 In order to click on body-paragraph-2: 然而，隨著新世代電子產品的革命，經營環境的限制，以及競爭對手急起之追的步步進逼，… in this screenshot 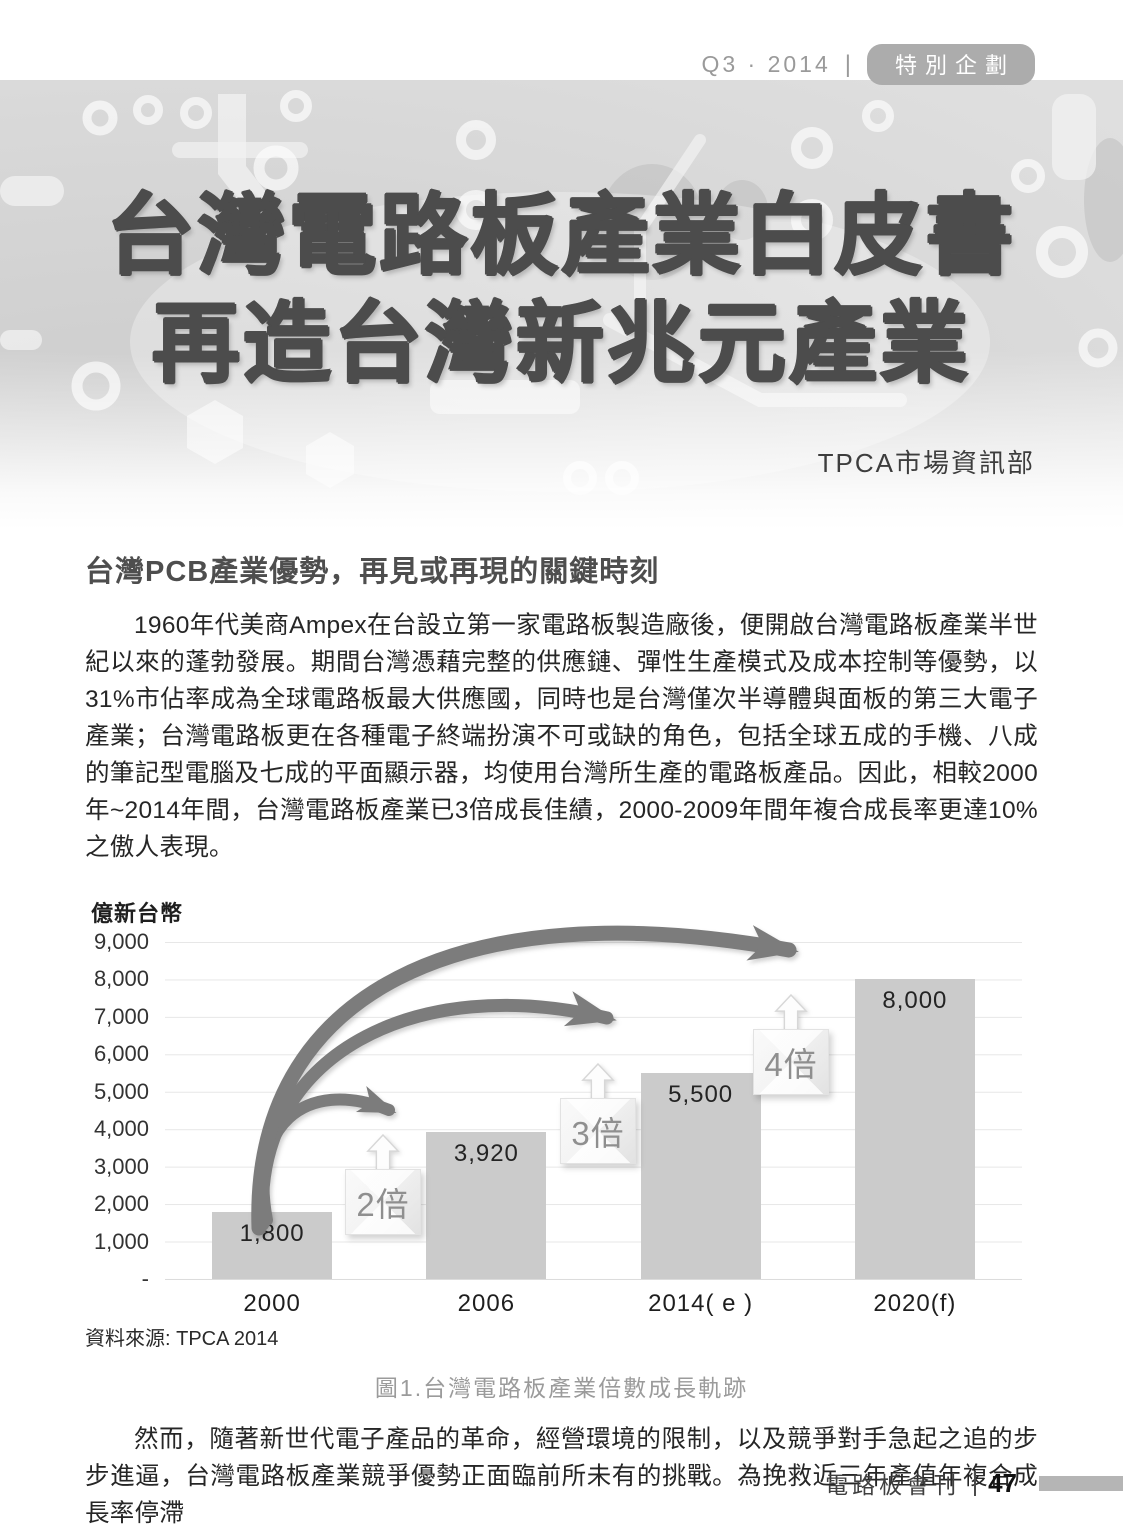, I will do `click(561, 1476)`.